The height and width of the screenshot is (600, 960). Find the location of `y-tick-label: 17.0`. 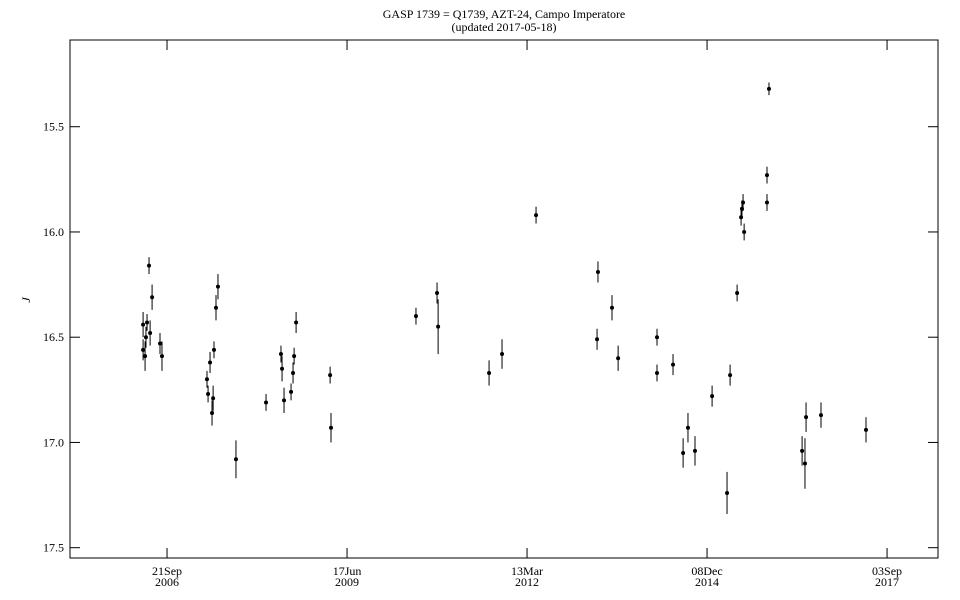

y-tick-label: 17.0 is located at coordinates (53, 442).